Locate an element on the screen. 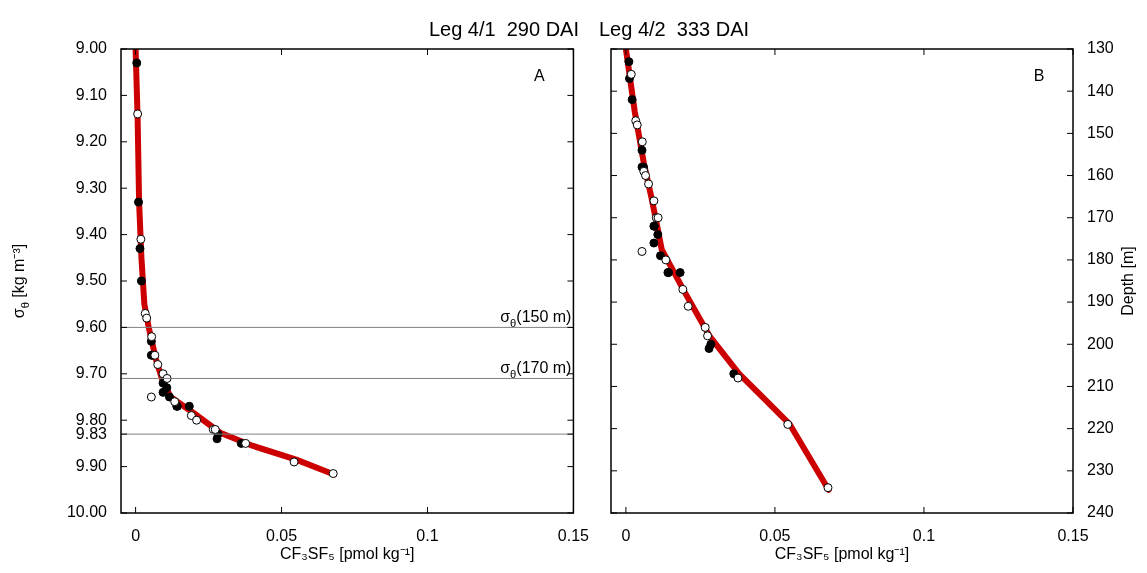 The image size is (1147, 573). y2-tick-label: 190 is located at coordinates (1100, 301).